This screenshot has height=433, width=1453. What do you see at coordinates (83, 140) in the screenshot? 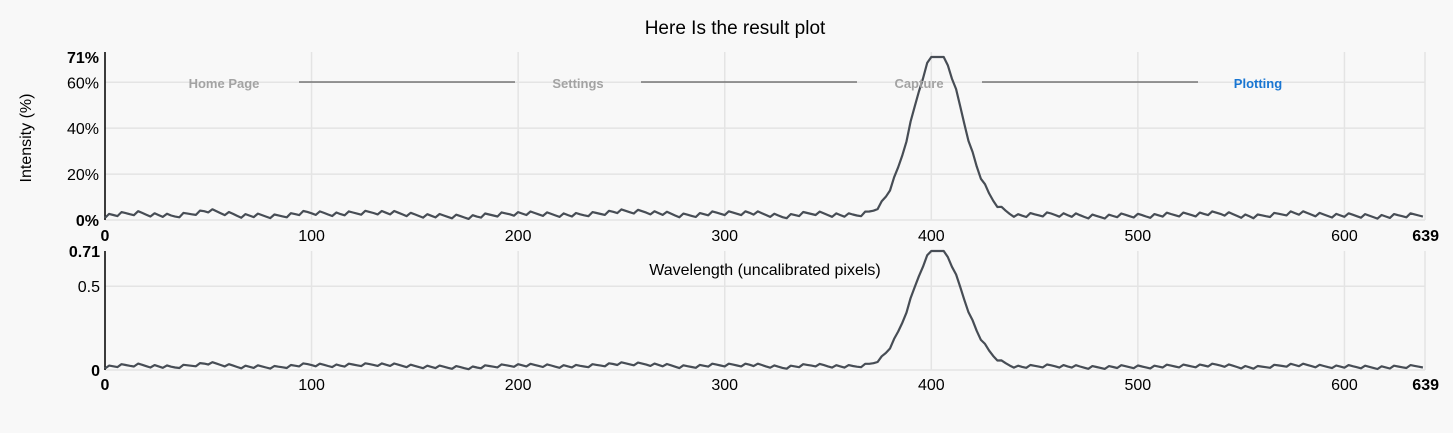
I see `plot1-y-ticks: 0% 20% 40% 60% 71%` at bounding box center [83, 140].